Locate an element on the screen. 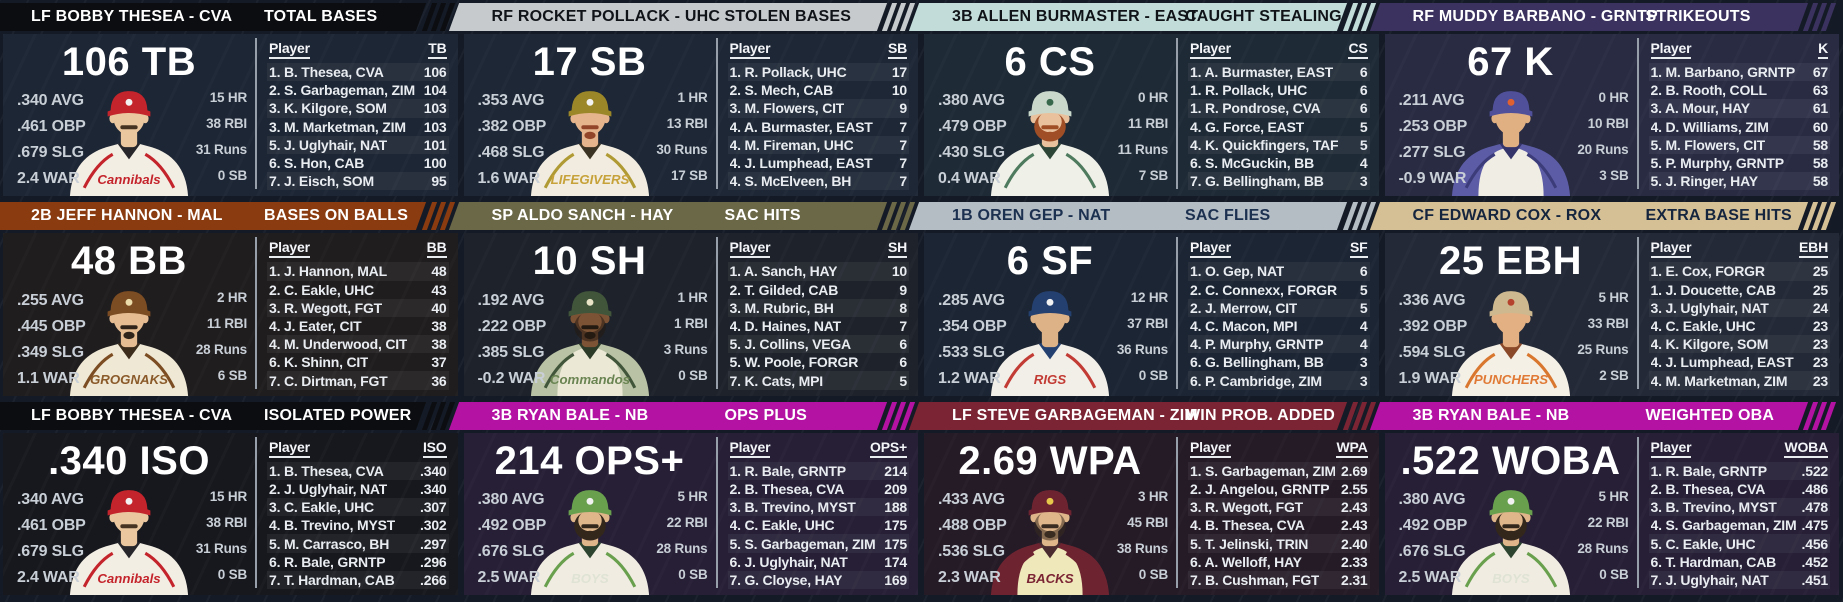 This screenshot has height=602, width=1843. leaderboard-row: 5. J. Uglyhair, NAT 101 is located at coordinates (358, 144).